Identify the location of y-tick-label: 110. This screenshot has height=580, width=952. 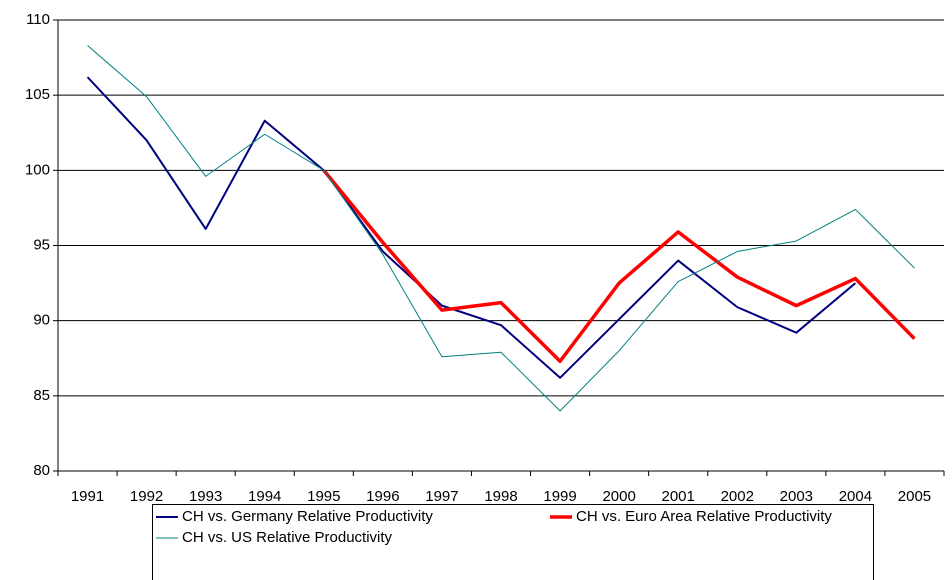
(38, 19).